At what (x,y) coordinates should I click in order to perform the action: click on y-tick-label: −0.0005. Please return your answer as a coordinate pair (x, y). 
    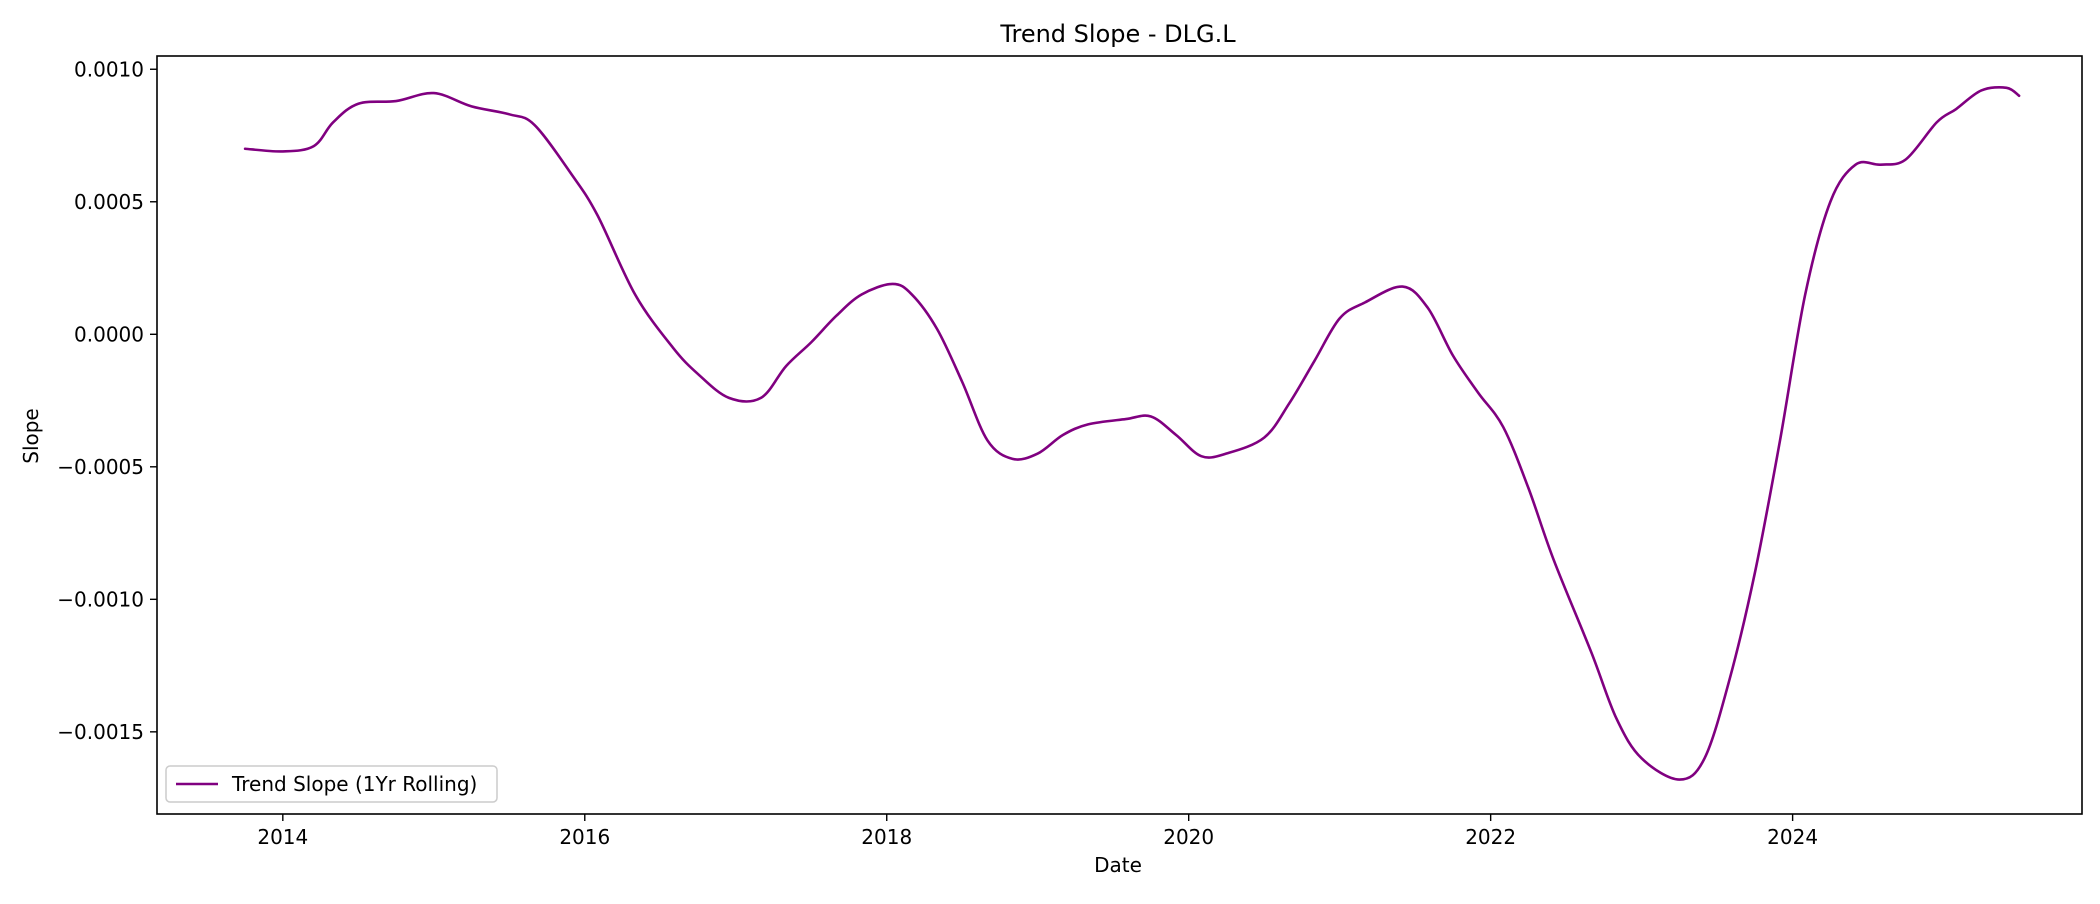
    Looking at the image, I should click on (100, 467).